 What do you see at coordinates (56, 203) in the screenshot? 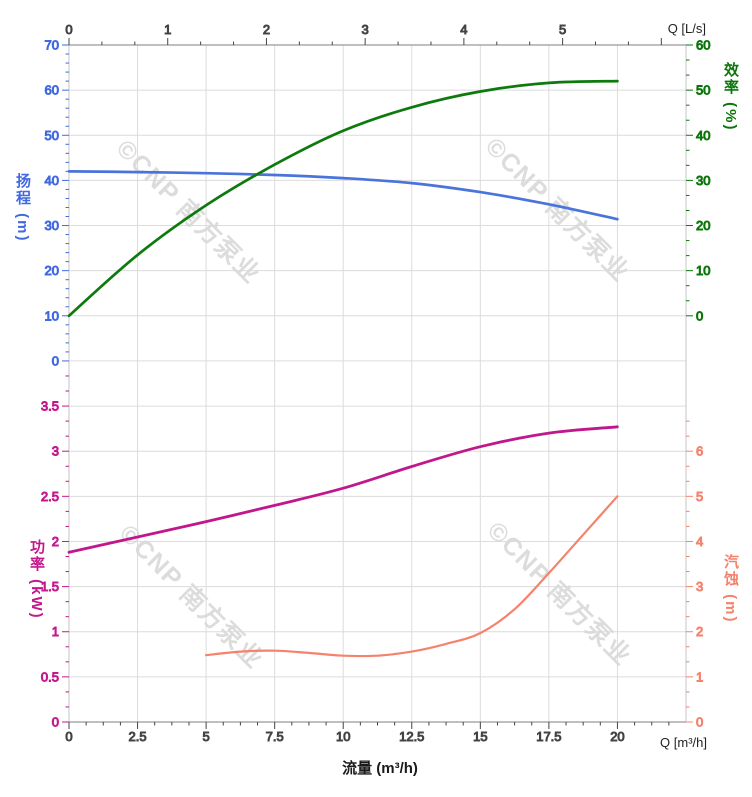
I see `head-axis: 0 10 20 30 40 50 60 70` at bounding box center [56, 203].